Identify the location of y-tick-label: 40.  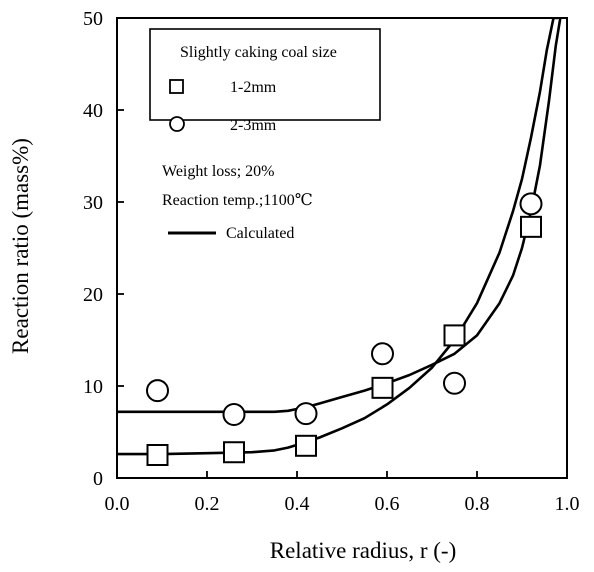
(93, 111).